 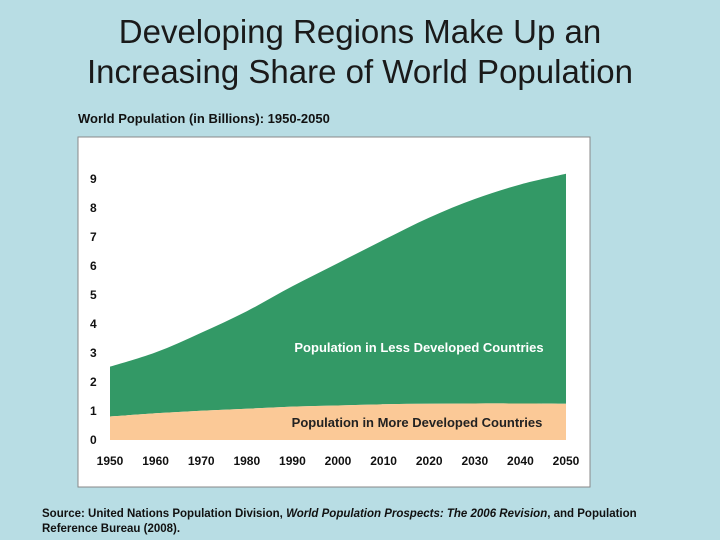 I want to click on y-tick-label: 9, so click(x=93, y=179).